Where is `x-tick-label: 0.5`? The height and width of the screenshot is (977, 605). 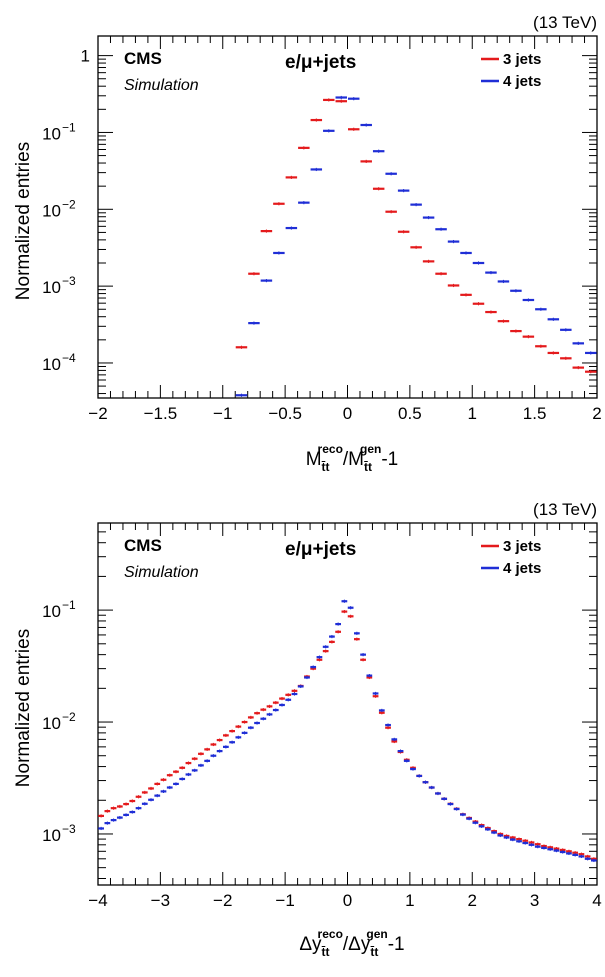
x-tick-label: 0.5 is located at coordinates (410, 413).